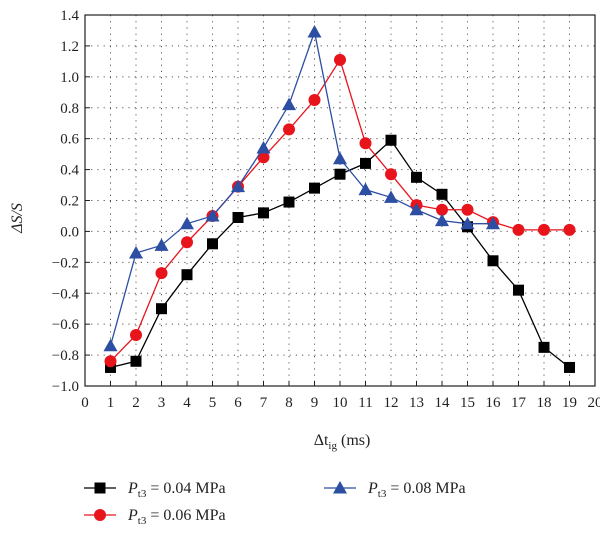  What do you see at coordinates (69, 171) in the screenshot?
I see `y-tick-label: 0.4` at bounding box center [69, 171].